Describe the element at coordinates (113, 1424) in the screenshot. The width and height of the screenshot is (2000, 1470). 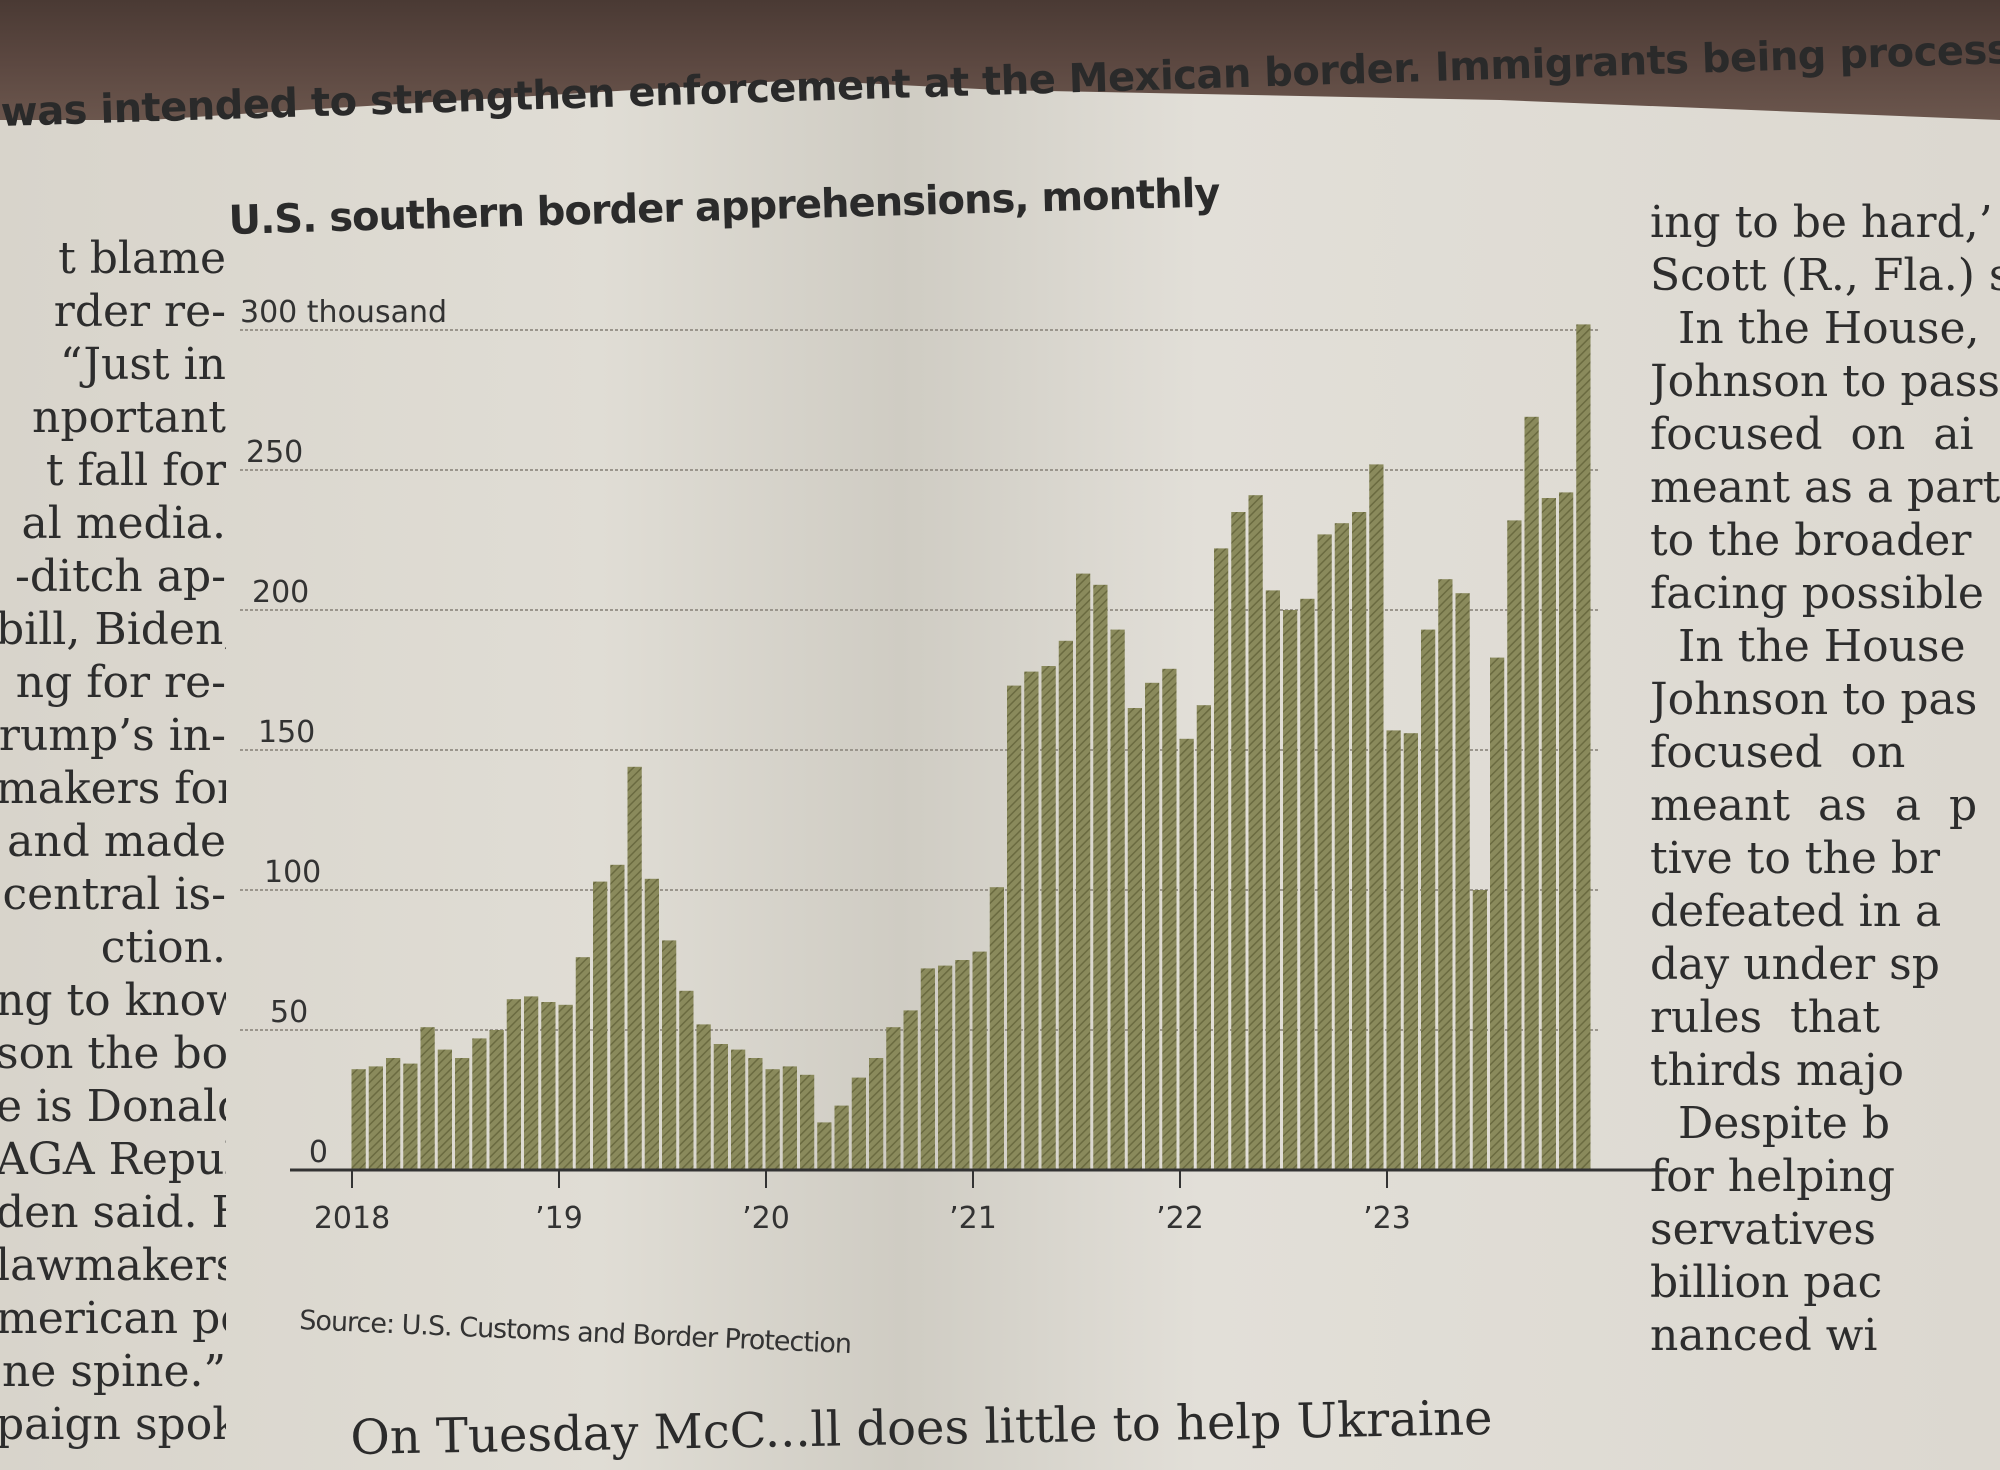
I see `article-line: paign spokes-` at that location.